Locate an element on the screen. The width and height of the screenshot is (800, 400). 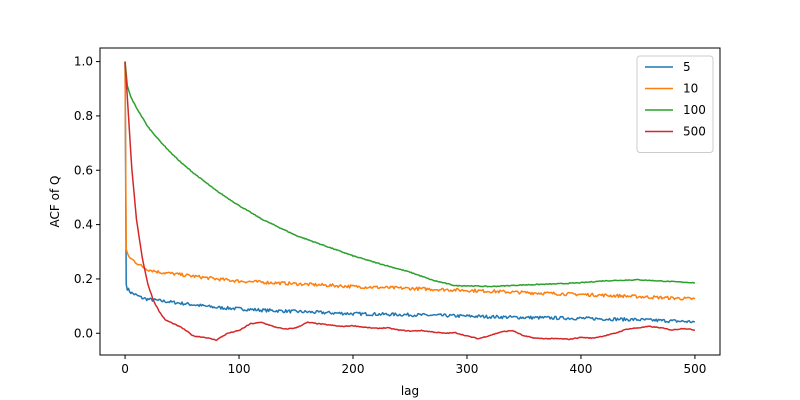
y-tick-label: 0.0 is located at coordinates (83, 333).